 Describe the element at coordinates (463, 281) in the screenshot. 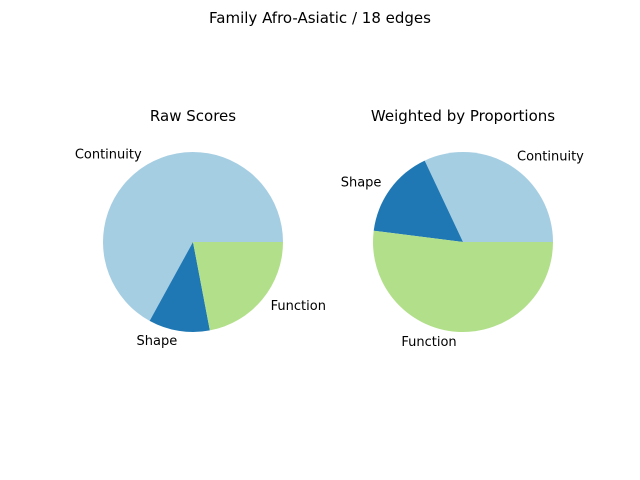

I see `pie-slice-weighted-function` at that location.